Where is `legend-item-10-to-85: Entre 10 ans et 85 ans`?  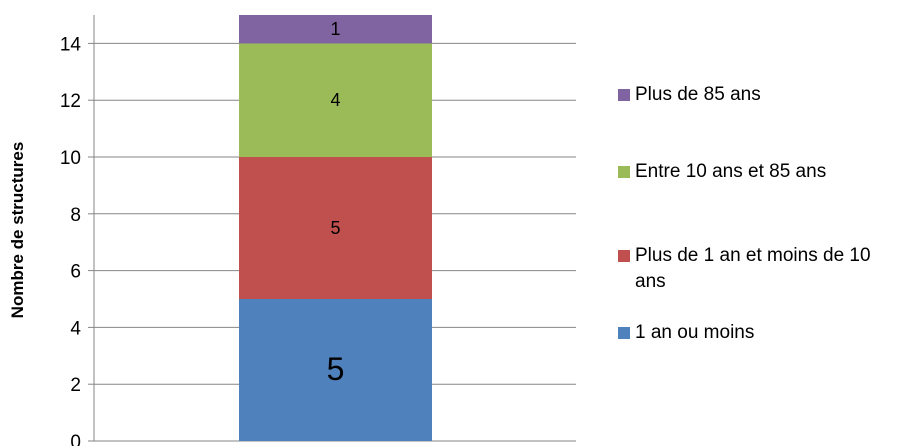 legend-item-10-to-85: Entre 10 ans et 85 ans is located at coordinates (760, 172).